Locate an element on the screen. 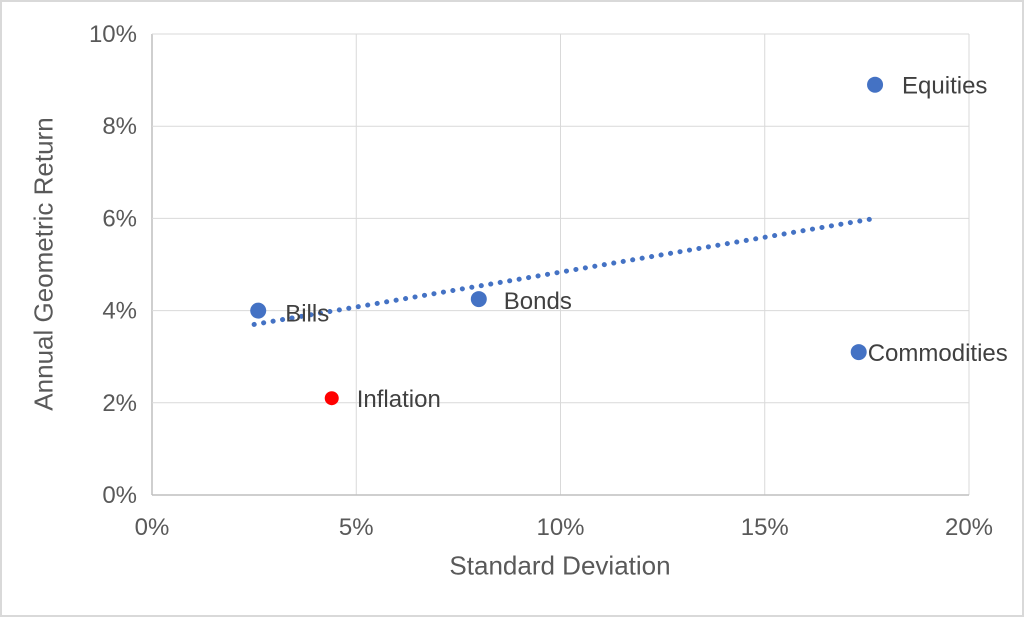 This screenshot has width=1024, height=617. x-axis-title: Standard Deviation is located at coordinates (560, 565).